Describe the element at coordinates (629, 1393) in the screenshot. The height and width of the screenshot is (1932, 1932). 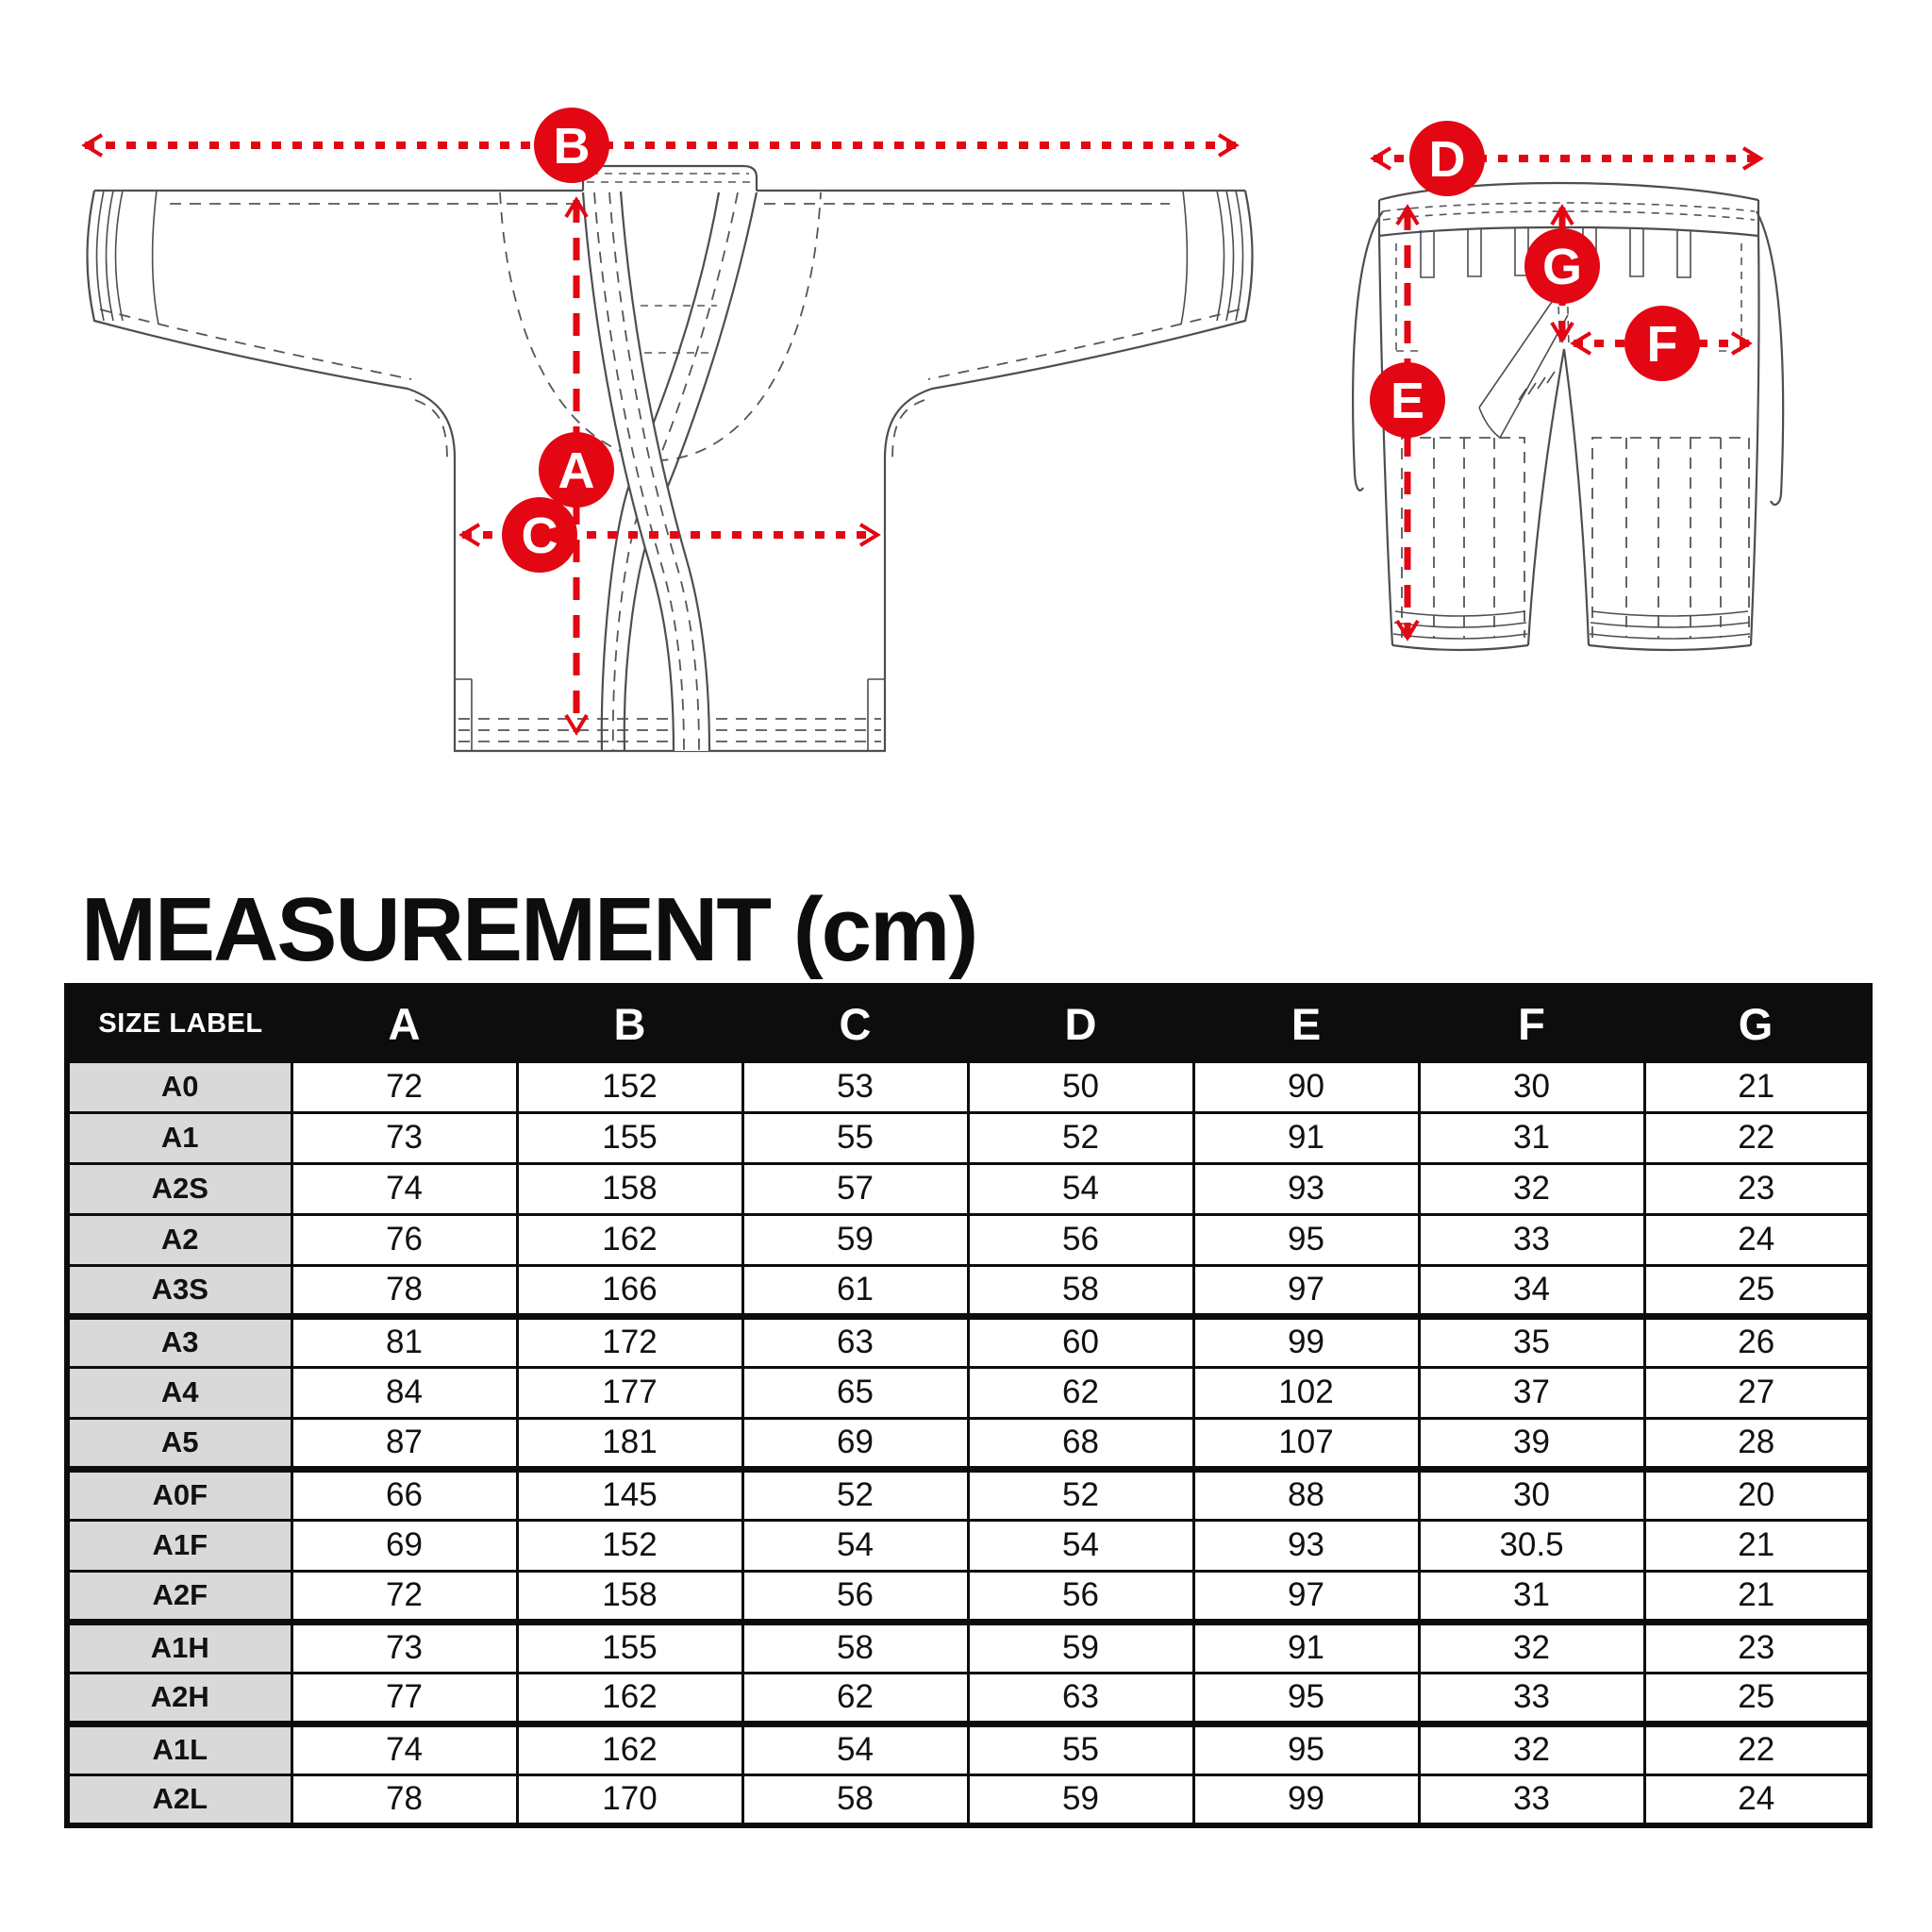
I see `value-cell: 177` at that location.